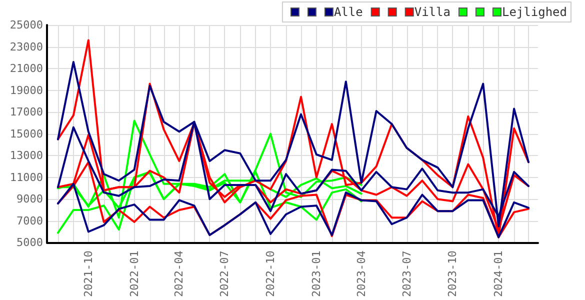  What do you see at coordinates (26, 47) in the screenshot?
I see `y-tick-label: 23000` at bounding box center [26, 47].